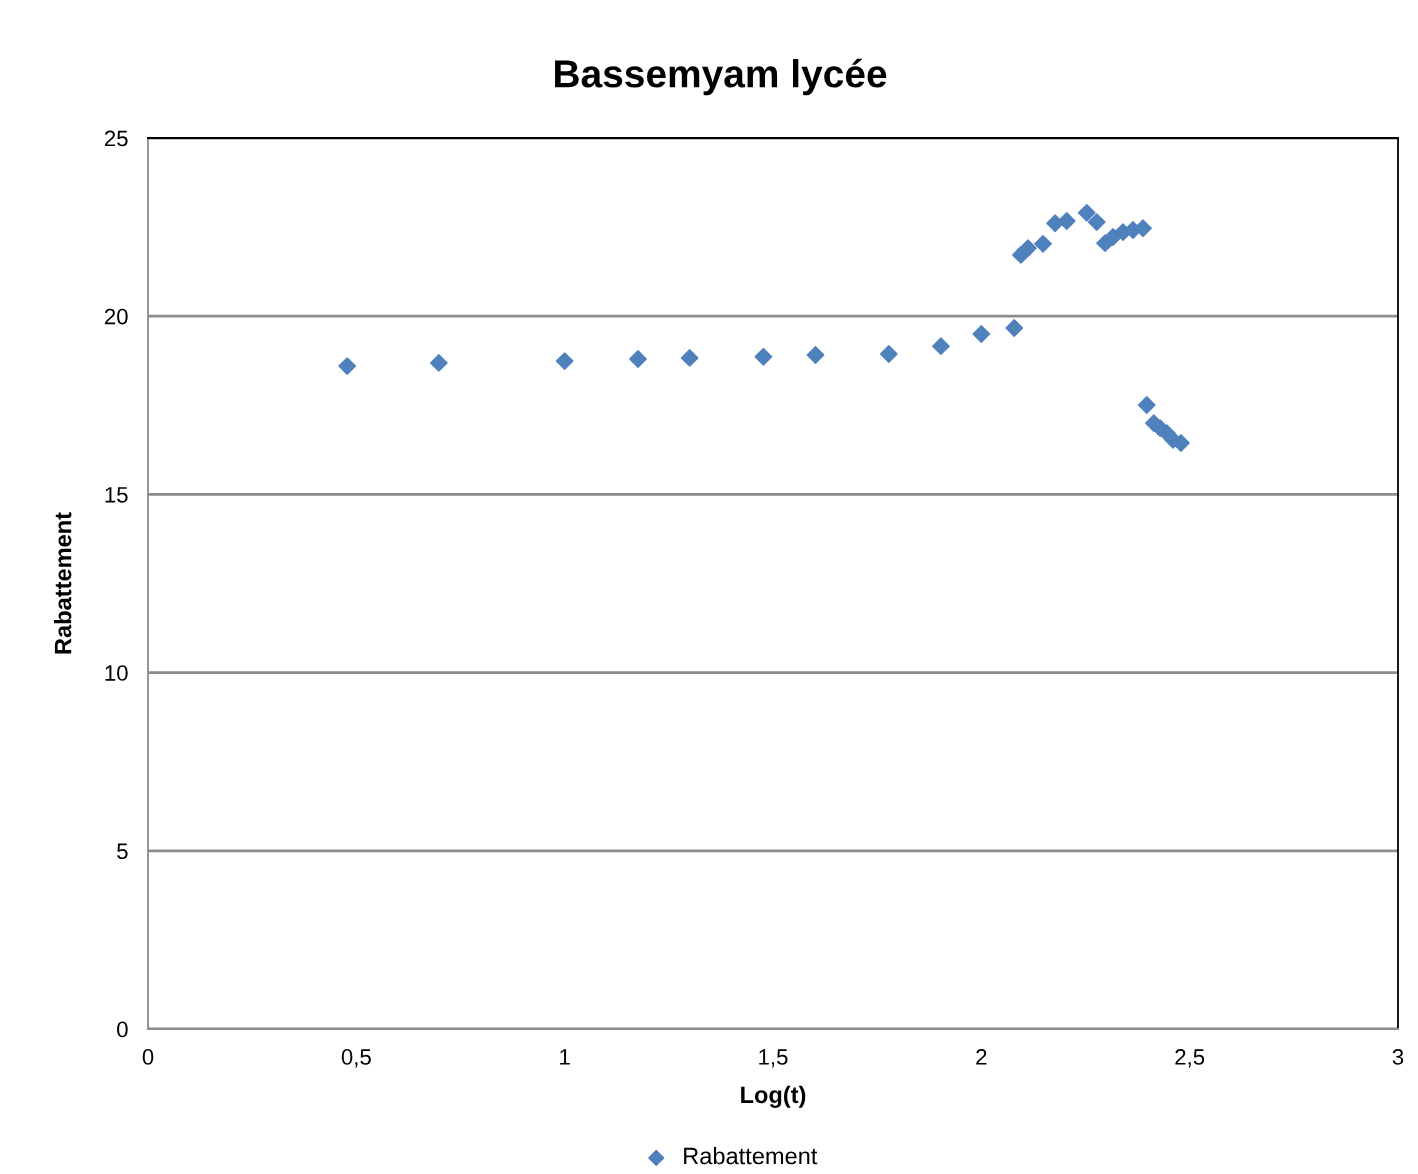  Describe the element at coordinates (116, 495) in the screenshot. I see `y-tick-label: 15` at that location.